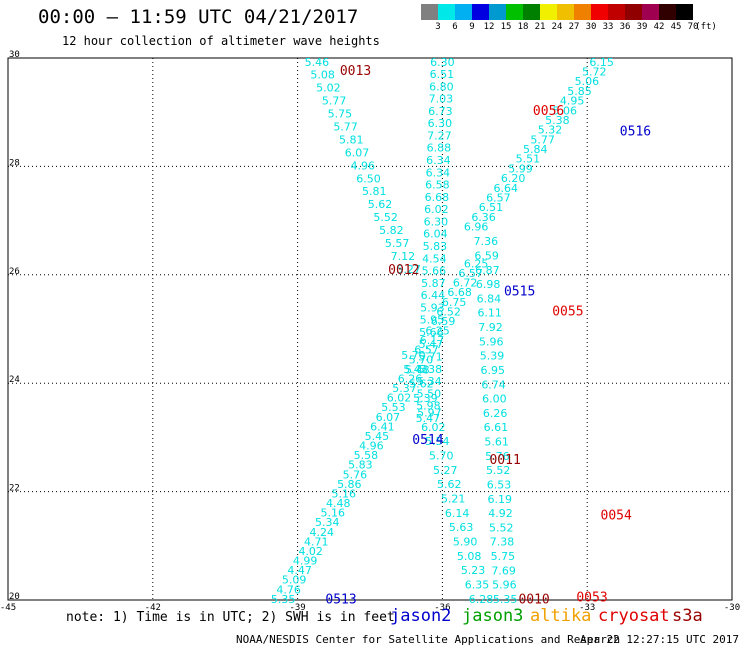 This screenshot has height=650, width=740. I want to click on x-tick-label: -36, so click(442, 608).